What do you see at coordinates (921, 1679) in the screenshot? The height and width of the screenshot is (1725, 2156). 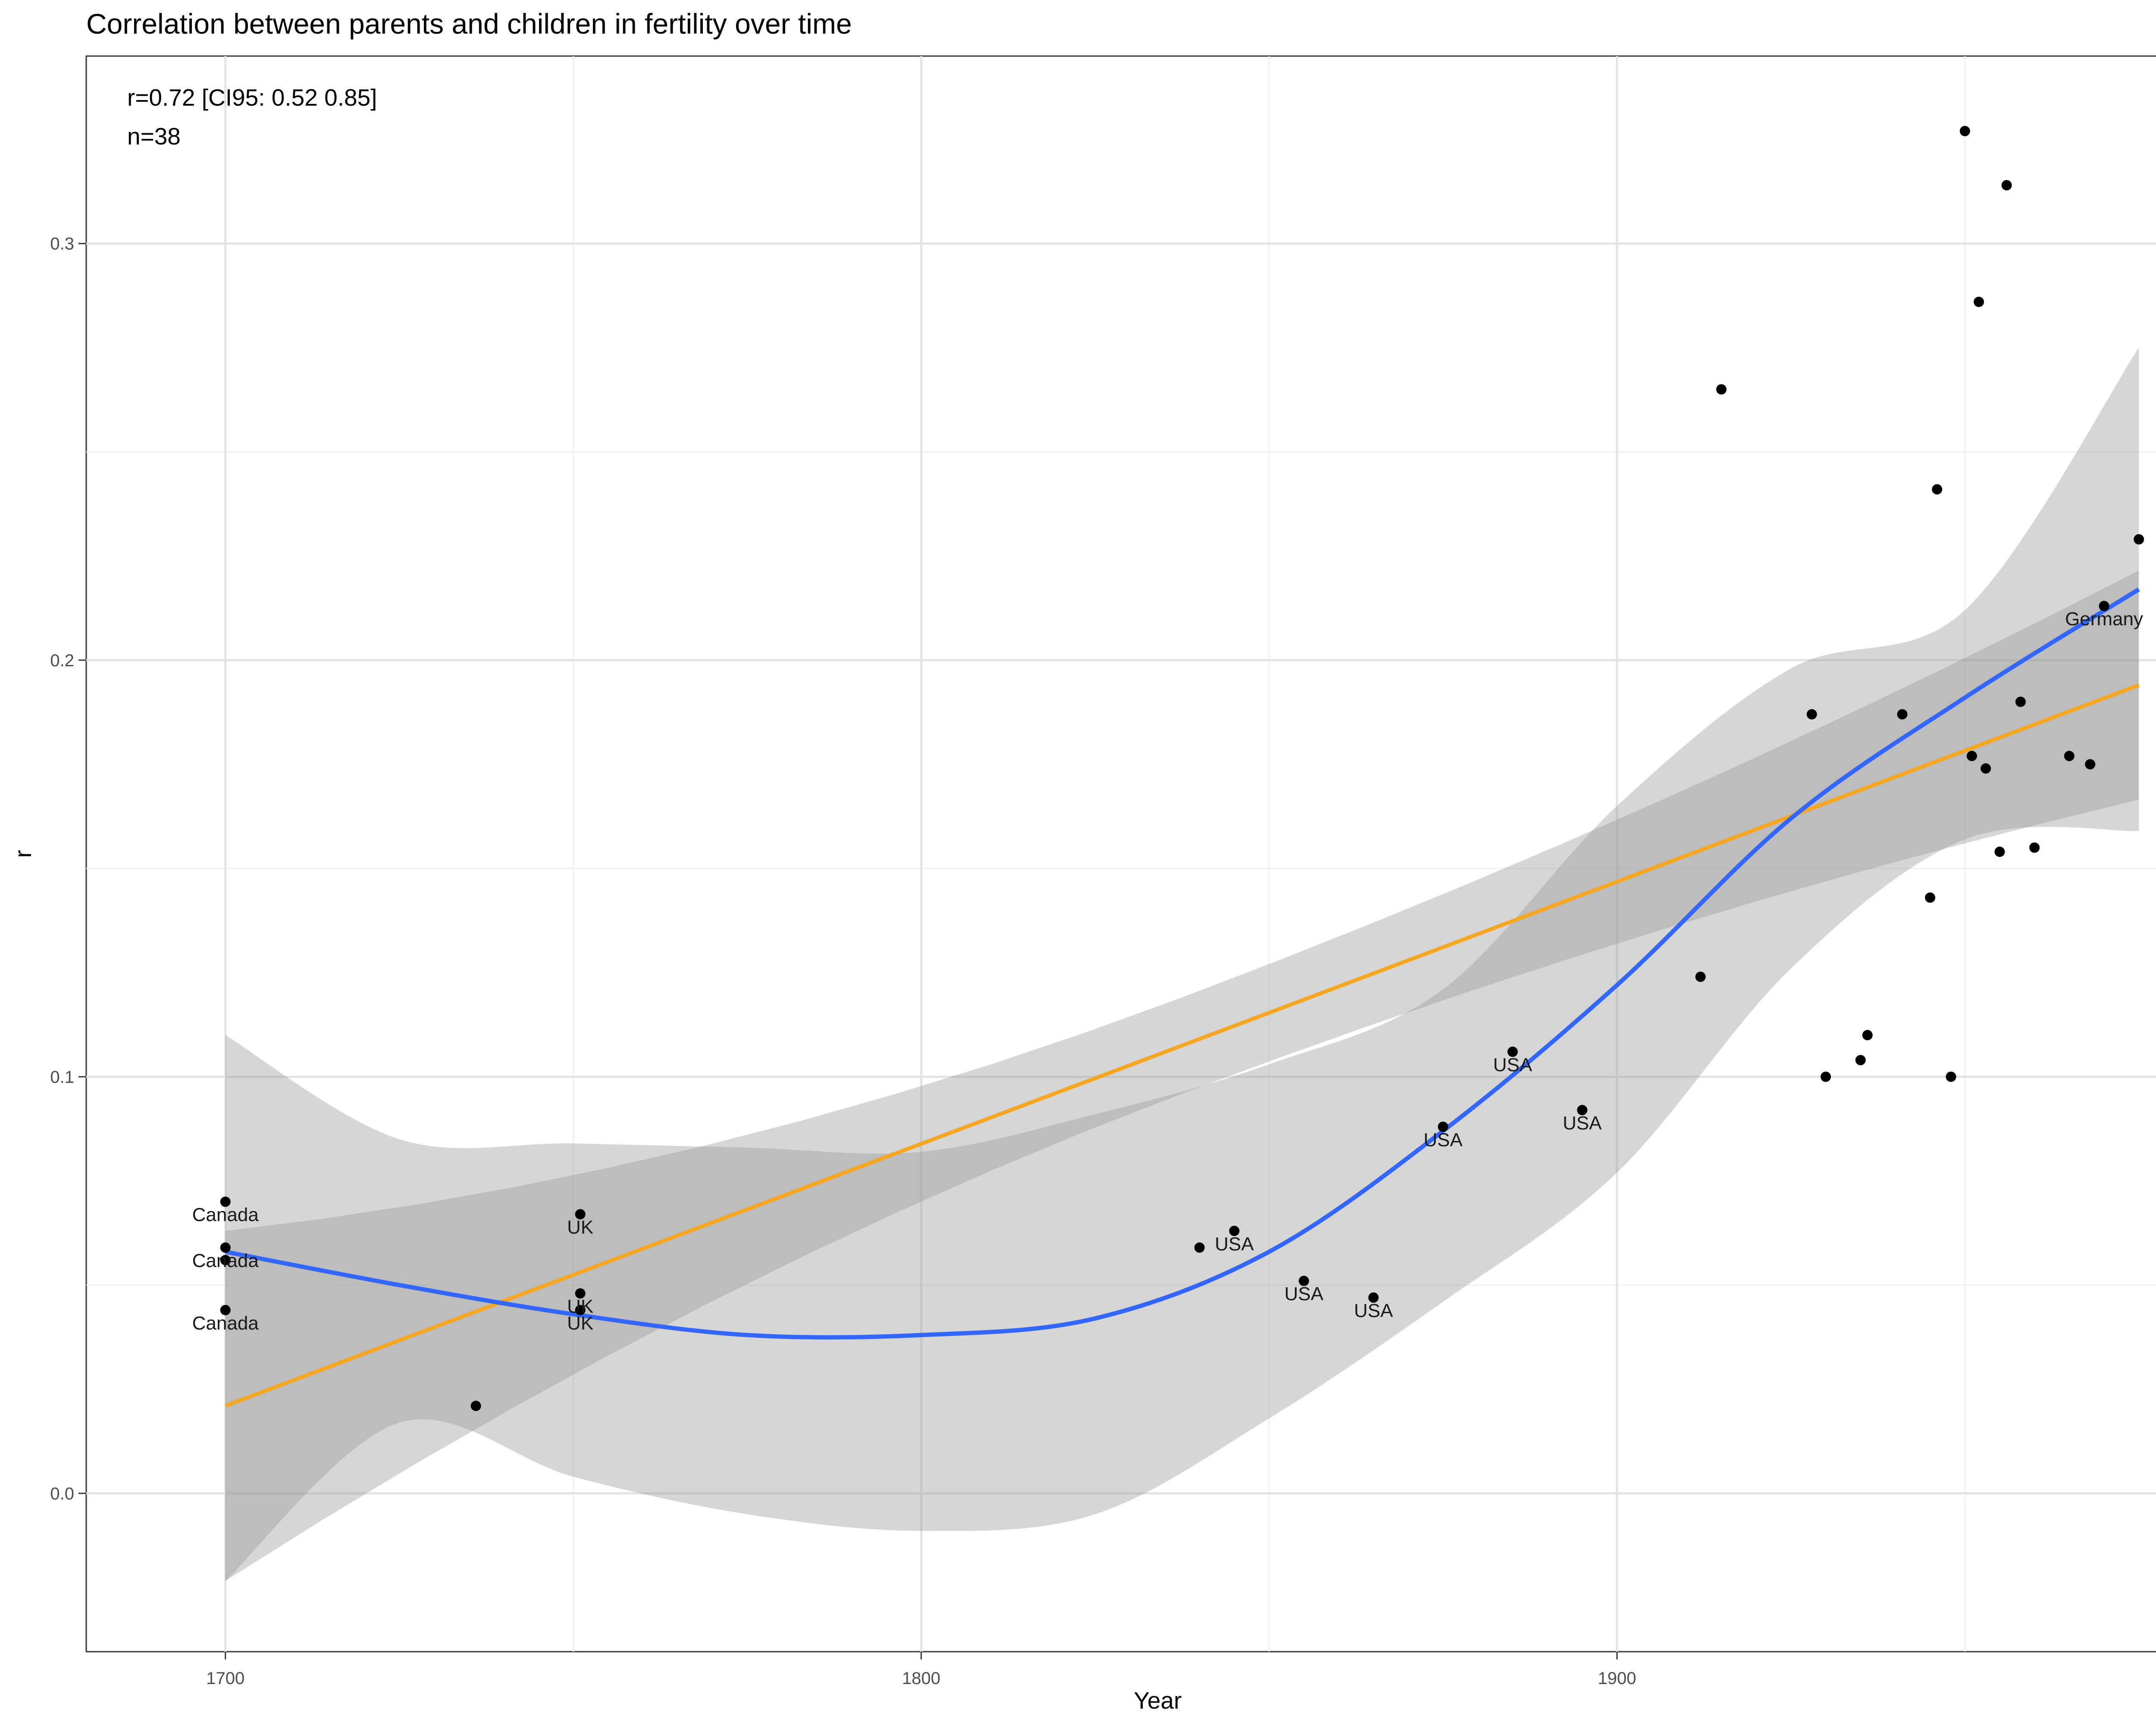 I see `x-tick-label: 1800` at bounding box center [921, 1679].